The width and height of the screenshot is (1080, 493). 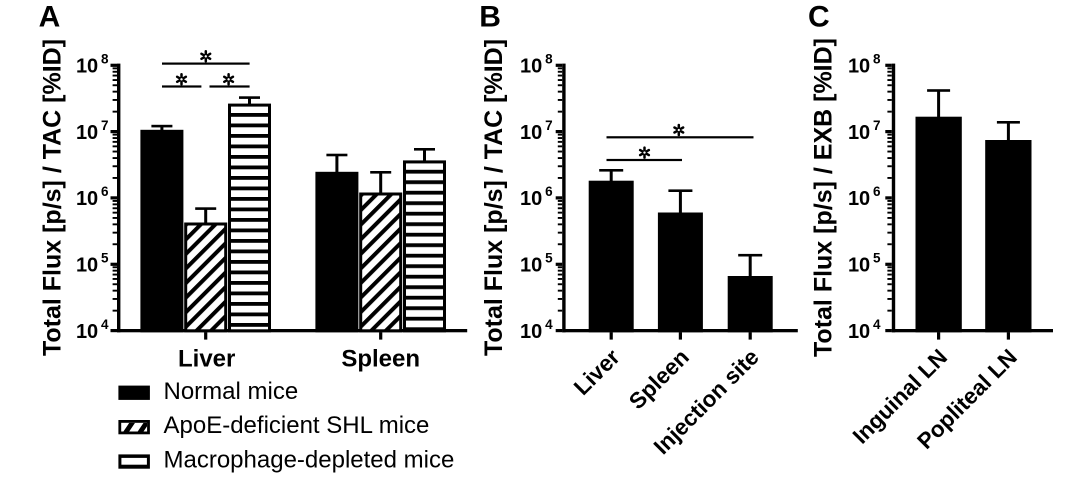 What do you see at coordinates (490, 17) in the screenshot?
I see `svg-text: B` at bounding box center [490, 17].